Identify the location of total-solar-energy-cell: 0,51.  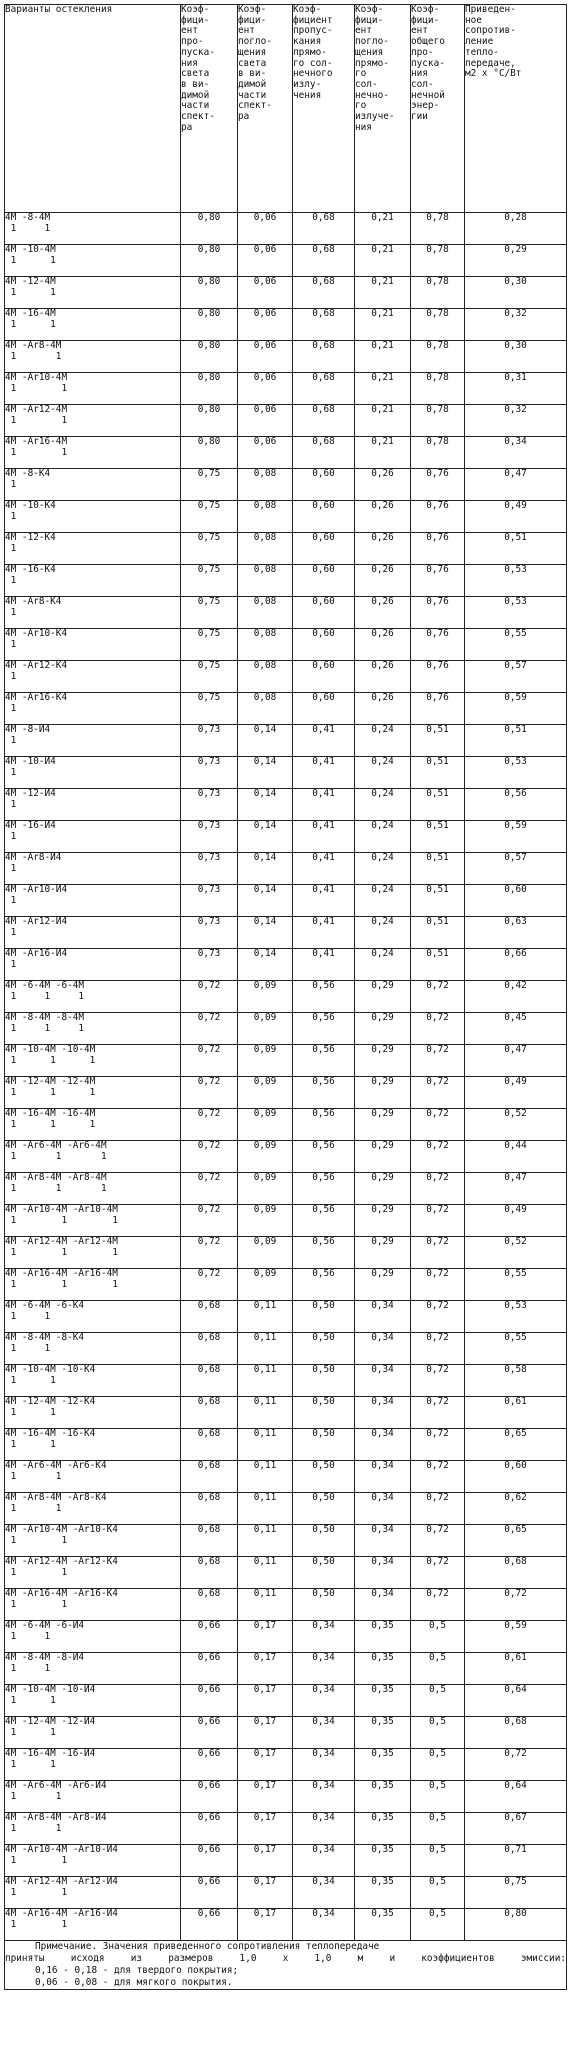
(437, 900).